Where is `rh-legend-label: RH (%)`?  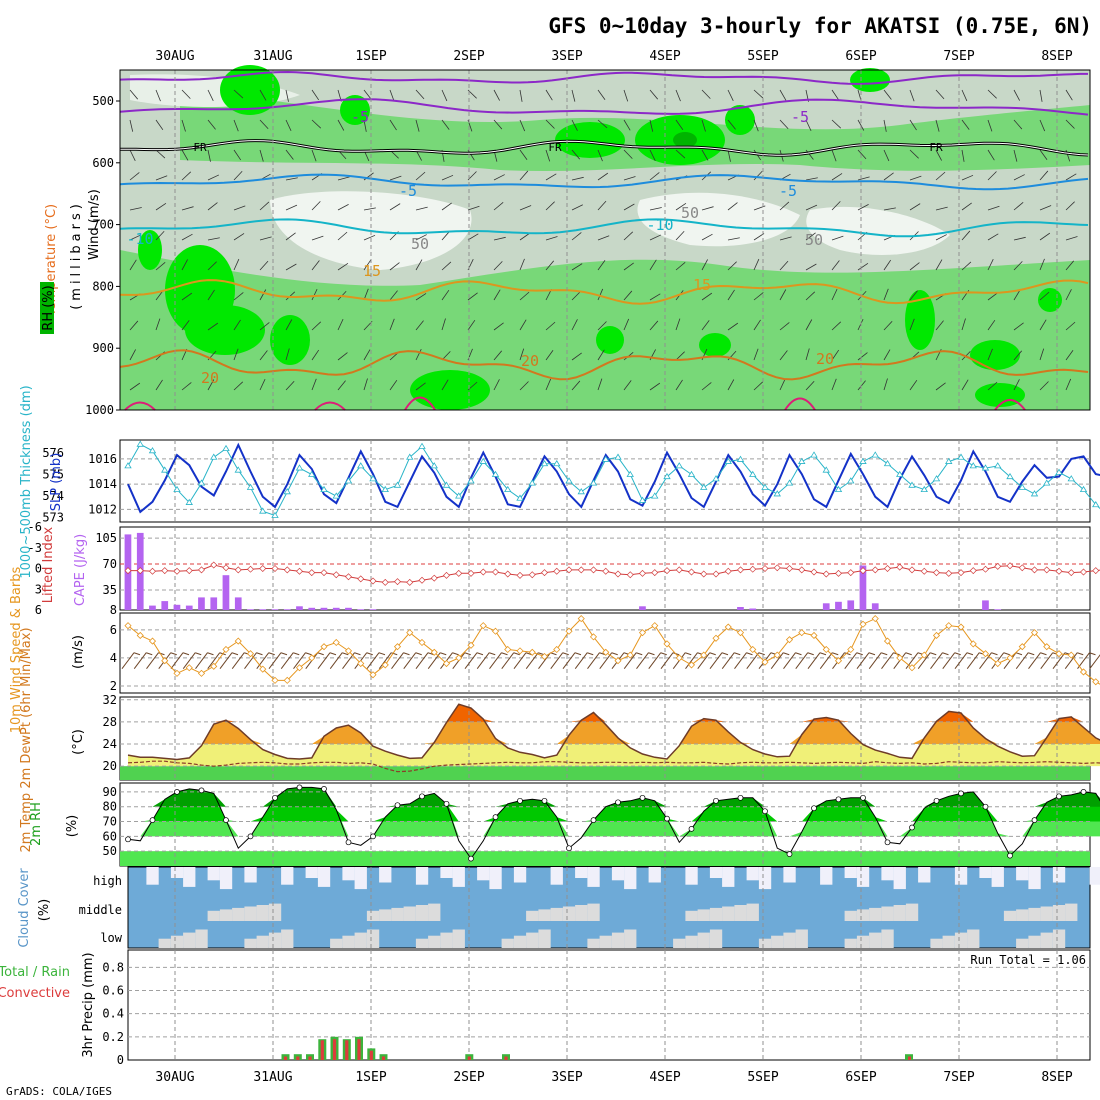
rh-legend-label: RH (%) is located at coordinates (48, 307).